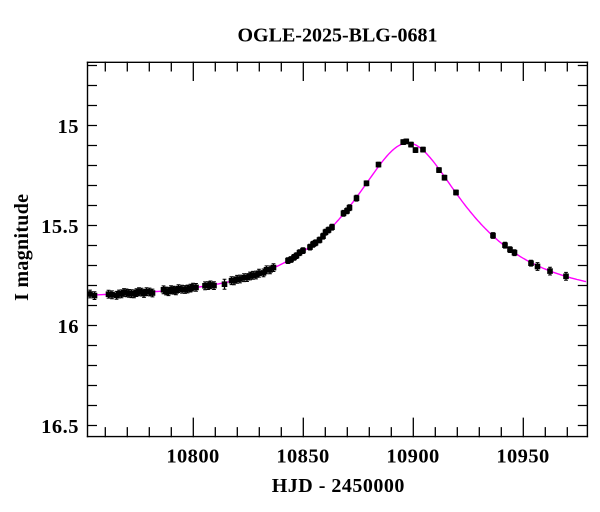 Image resolution: width=600 pixels, height=512 pixels. Describe the element at coordinates (69, 327) in the screenshot. I see `svg-text: 16` at that location.